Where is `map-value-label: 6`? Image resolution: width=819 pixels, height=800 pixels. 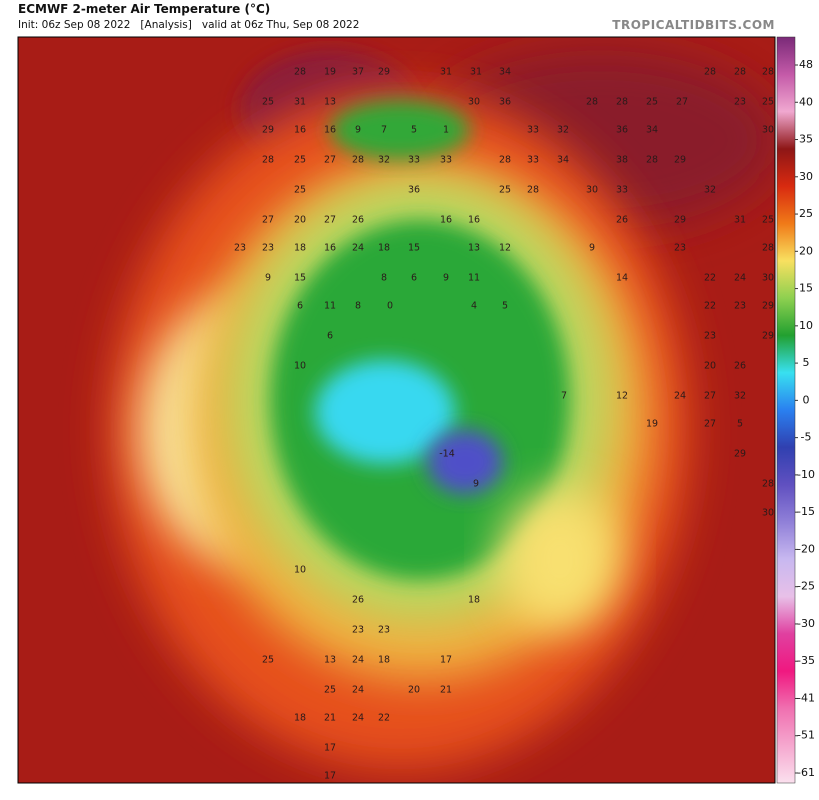 map-value-label: 6 is located at coordinates (414, 278).